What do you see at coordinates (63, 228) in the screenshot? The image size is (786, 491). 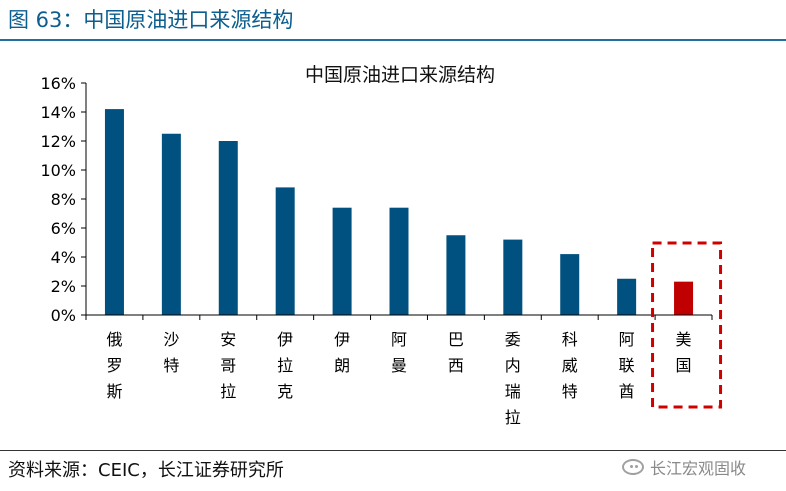 I see `y-tick-label: 6%` at bounding box center [63, 228].